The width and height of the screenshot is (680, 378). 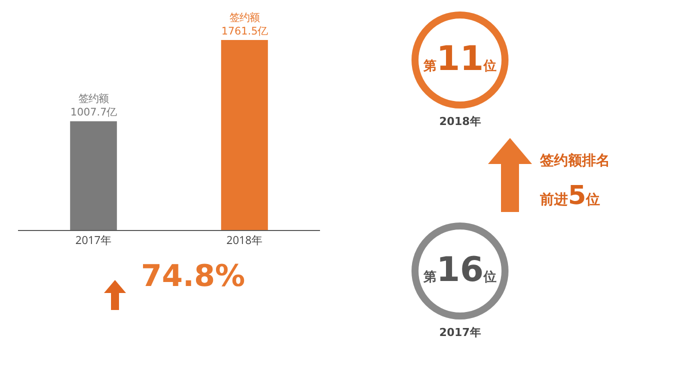 What do you see at coordinates (93, 106) in the screenshot?
I see `data-label: 签约额 1007.7亿` at bounding box center [93, 106].